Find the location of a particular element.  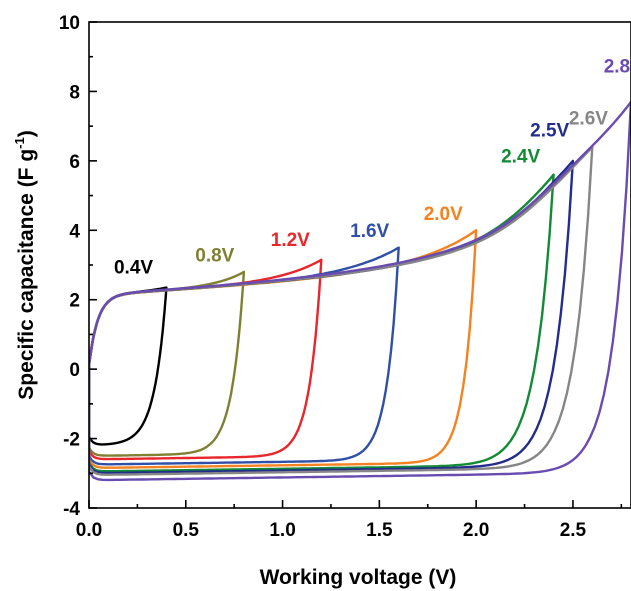

curve-label-2-8v: 2.8V is located at coordinates (617, 66).